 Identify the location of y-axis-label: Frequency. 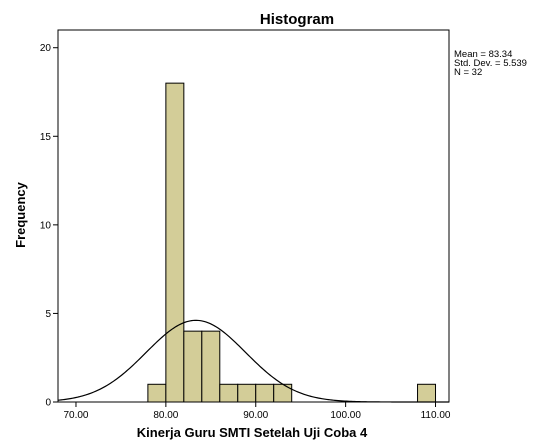
(20, 214).